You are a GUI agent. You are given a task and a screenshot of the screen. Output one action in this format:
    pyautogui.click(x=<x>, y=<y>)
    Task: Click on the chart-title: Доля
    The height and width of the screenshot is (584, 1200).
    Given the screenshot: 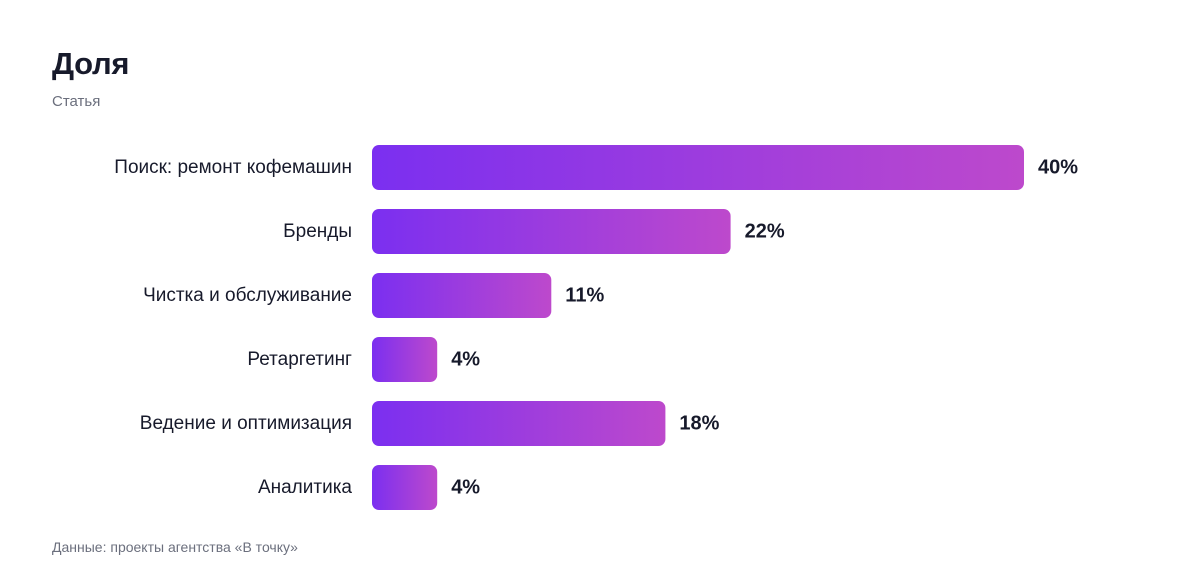 What is the action you would take?
    pyautogui.click(x=91, y=63)
    